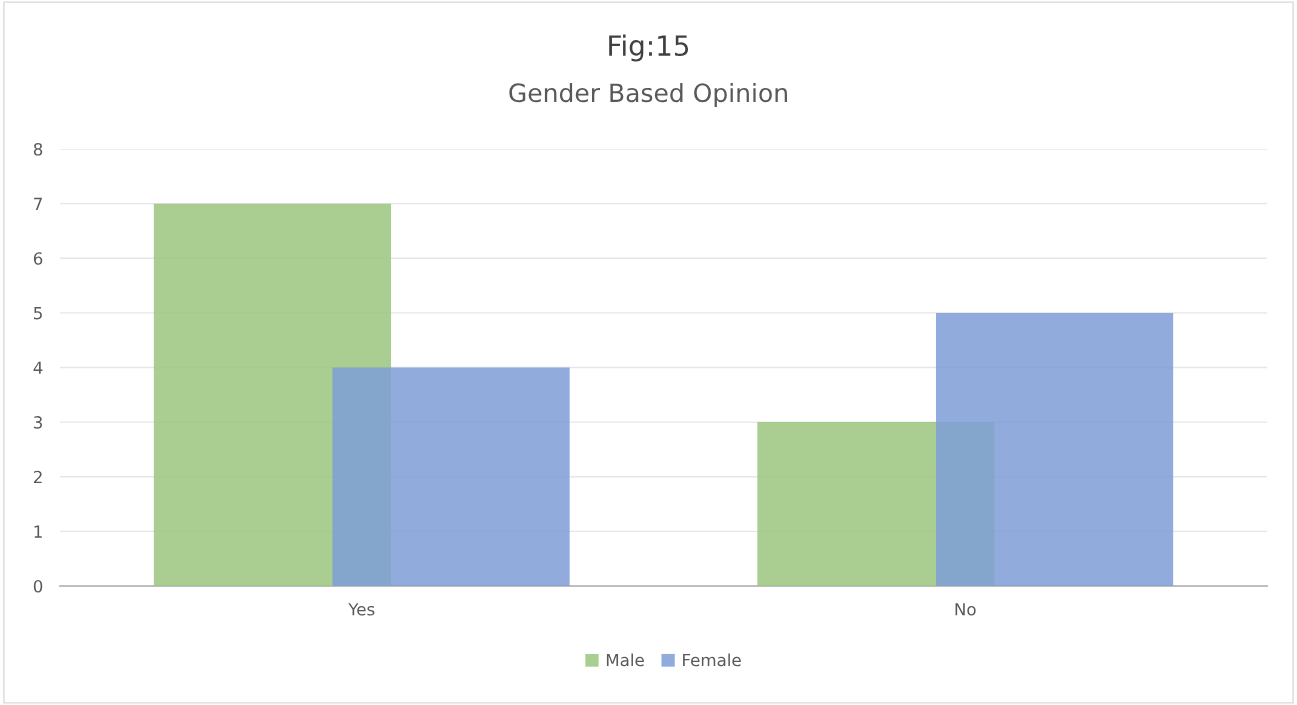  Describe the element at coordinates (38, 422) in the screenshot. I see `y-tick-label: 3` at that location.